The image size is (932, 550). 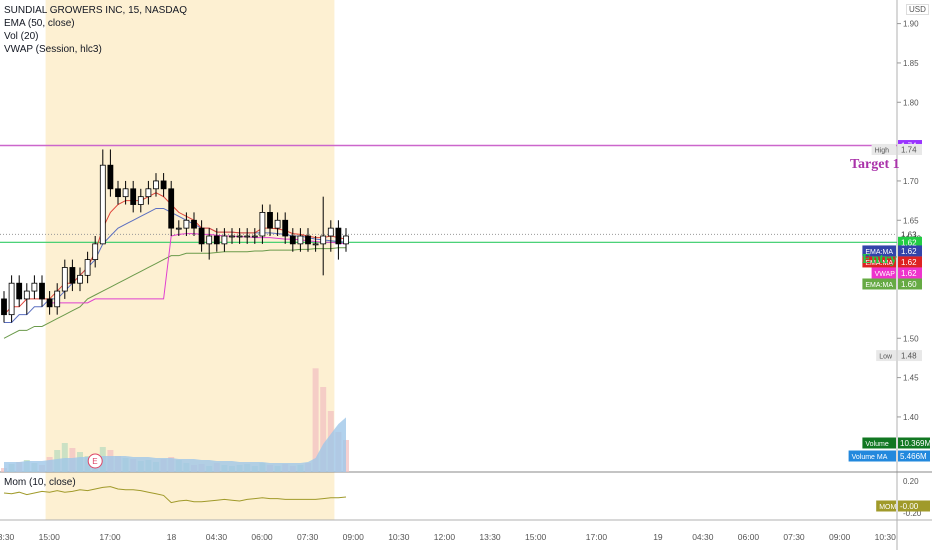 What do you see at coordinates (749, 537) in the screenshot?
I see `time-tick-label: 06:00` at bounding box center [749, 537].